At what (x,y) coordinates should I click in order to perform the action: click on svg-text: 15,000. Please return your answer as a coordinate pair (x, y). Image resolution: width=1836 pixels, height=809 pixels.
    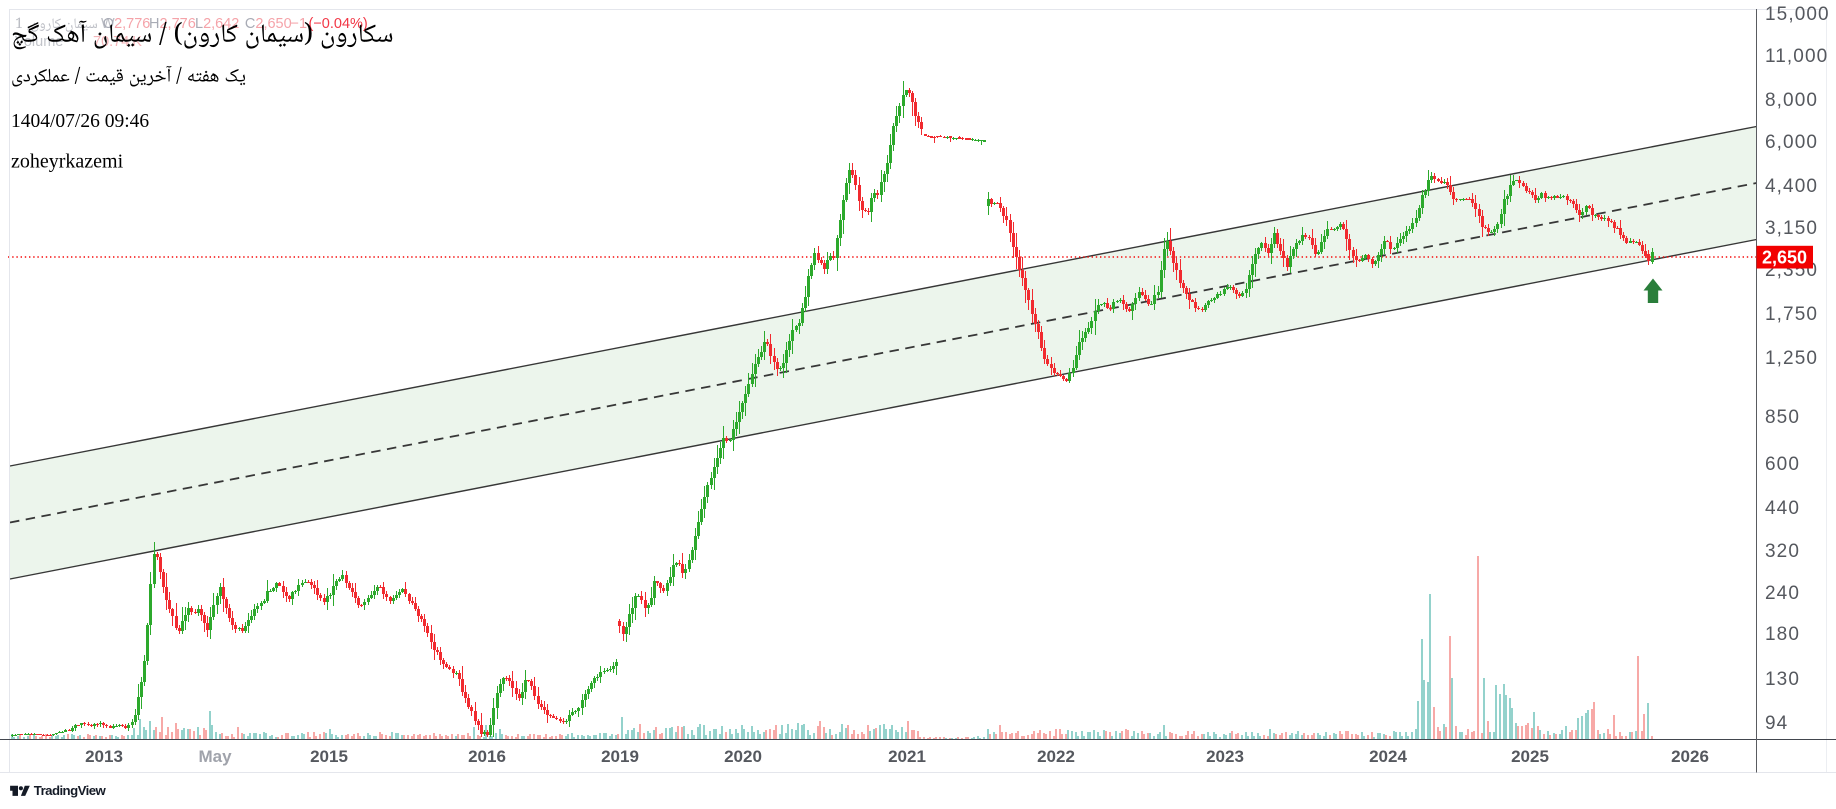
    Looking at the image, I should click on (1797, 14).